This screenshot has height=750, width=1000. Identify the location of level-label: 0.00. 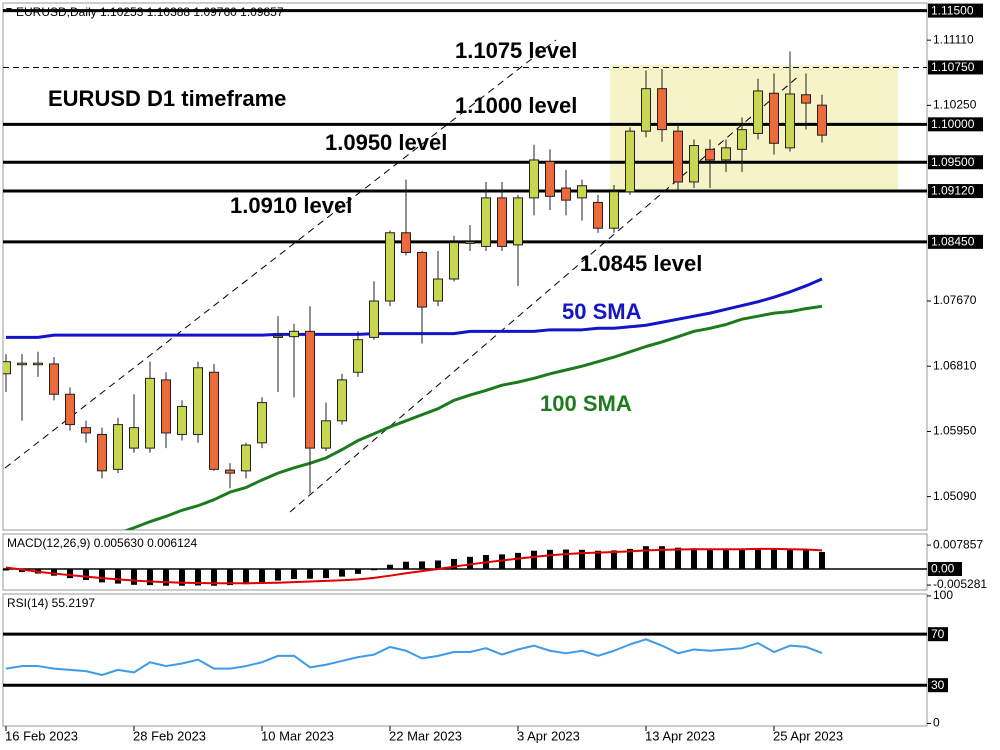
(943, 569).